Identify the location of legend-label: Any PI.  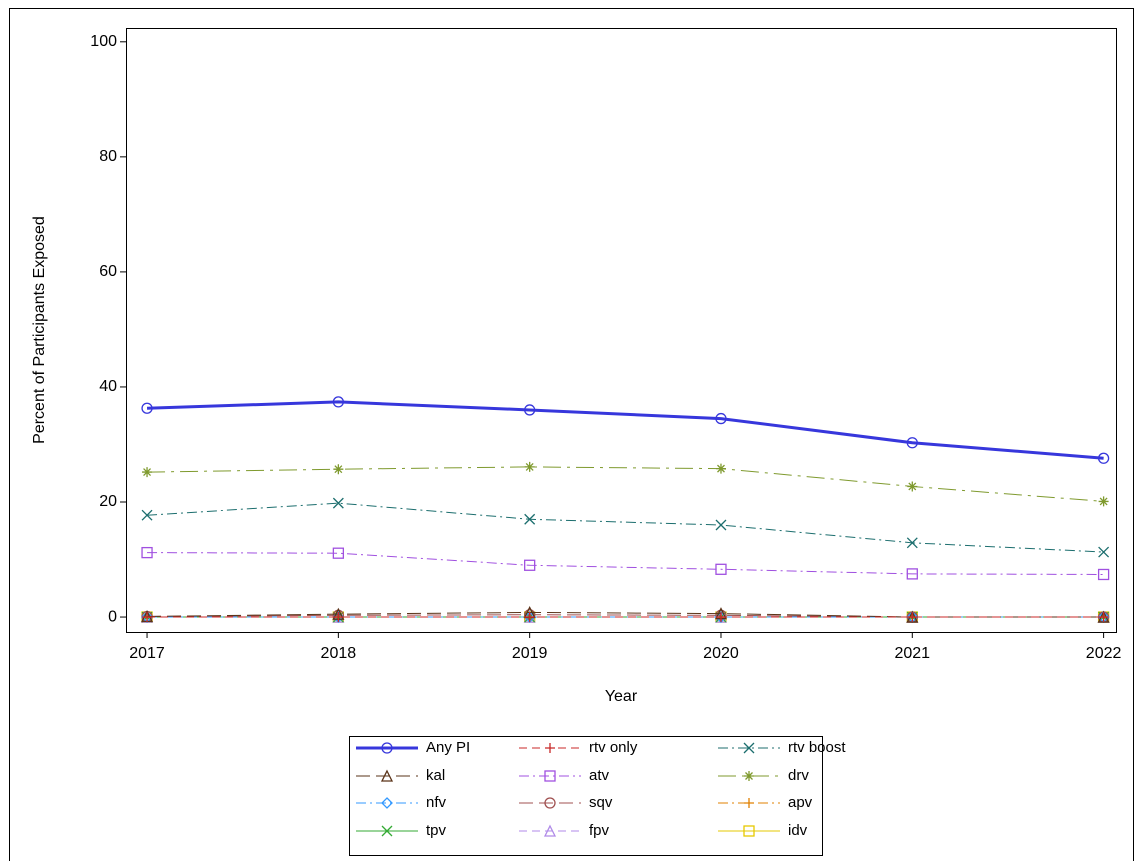
(448, 747).